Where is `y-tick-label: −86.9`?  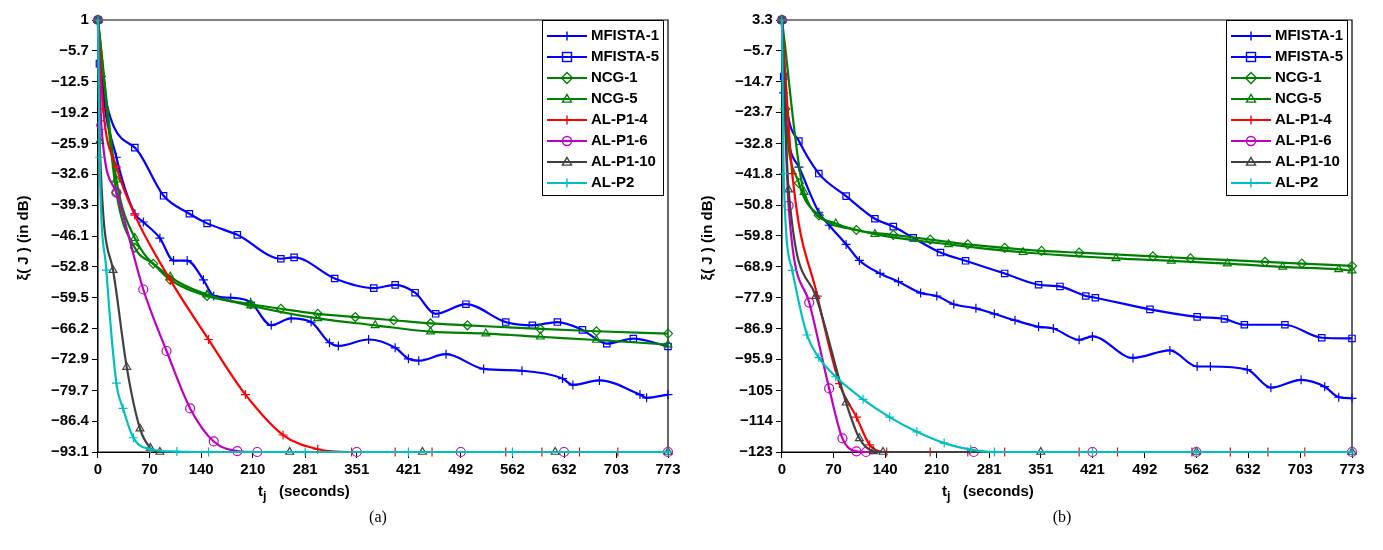
y-tick-label: −86.9 is located at coordinates (753, 327).